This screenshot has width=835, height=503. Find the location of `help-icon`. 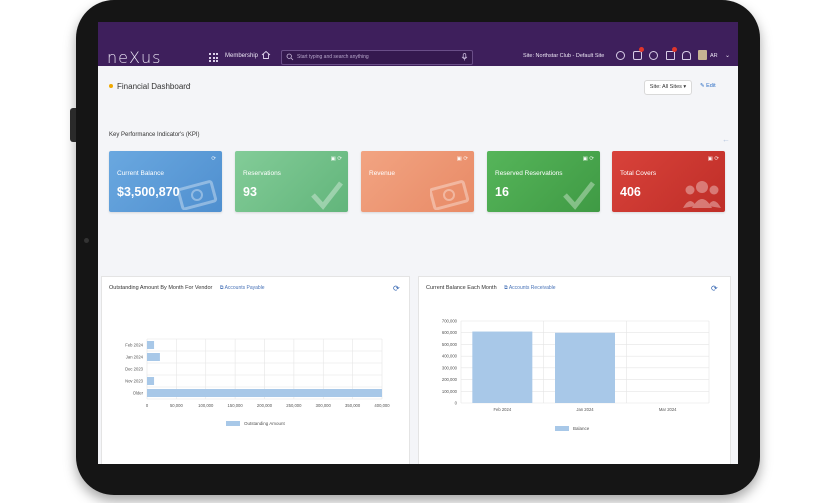

help-icon is located at coordinates (620, 55).